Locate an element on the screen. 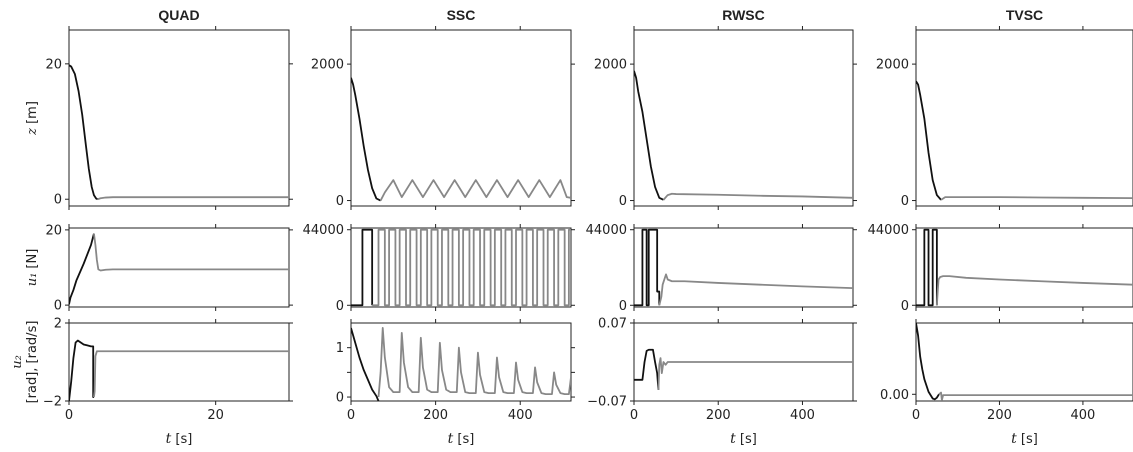 Image resolution: width=1133 pixels, height=452 pixels. panel-u1-ssc: 0 44000 is located at coordinates (439, 268).